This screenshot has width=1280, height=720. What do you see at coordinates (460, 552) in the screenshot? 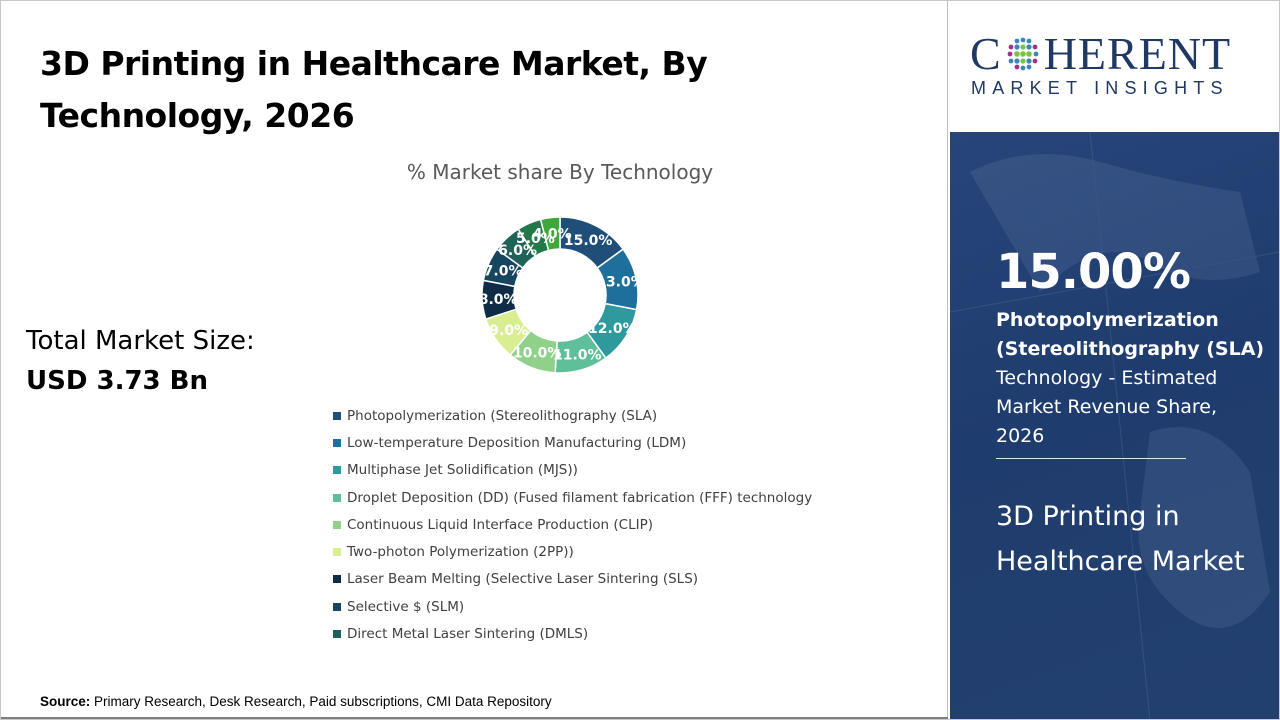
I see `legend-label: Two-photon Polymerization (2PP))` at bounding box center [460, 552].